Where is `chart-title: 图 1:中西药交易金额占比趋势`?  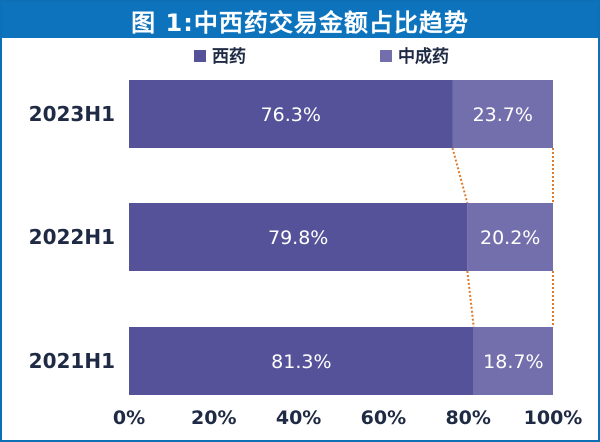 chart-title: 图 1:中西药交易金额占比趋势 is located at coordinates (300, 22).